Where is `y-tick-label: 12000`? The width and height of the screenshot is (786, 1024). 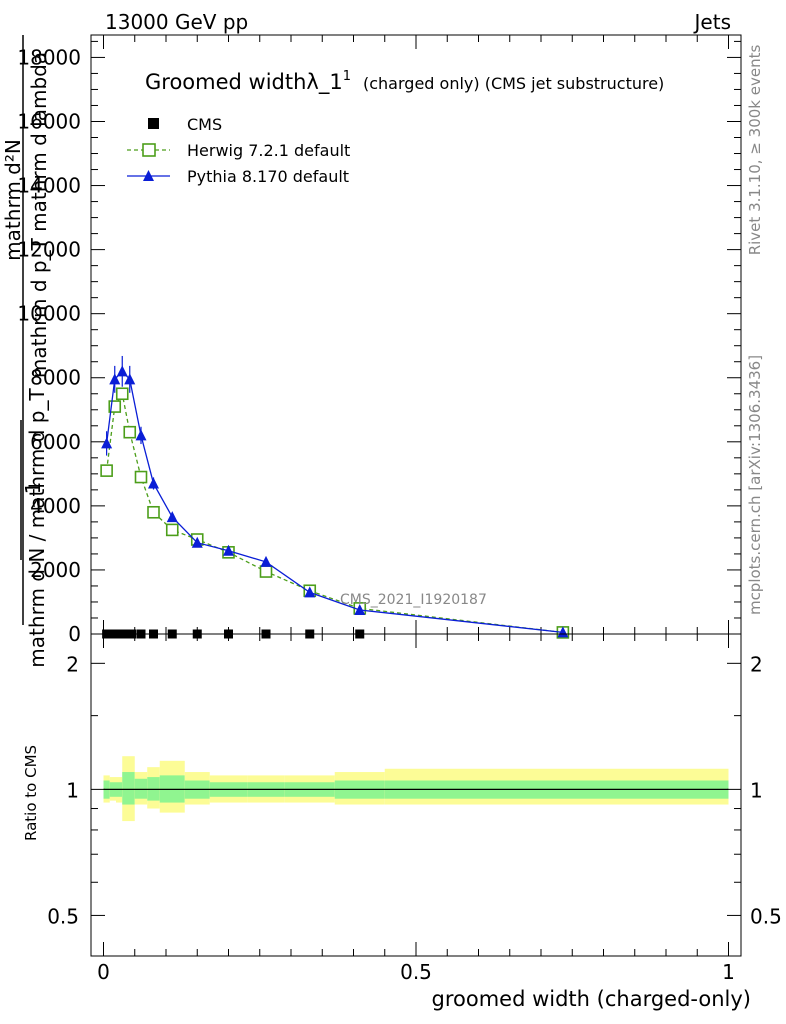
y-tick-label: 12000 is located at coordinates (49, 250).